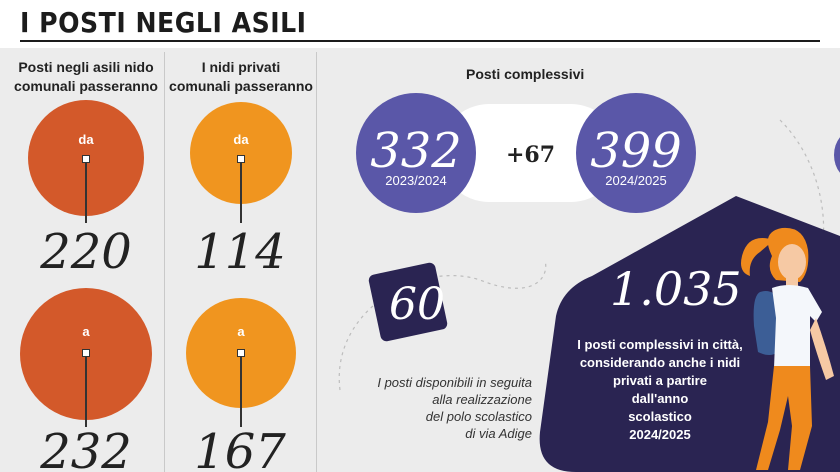 The image size is (840, 472). I want to click on title-underline, so click(420, 41).